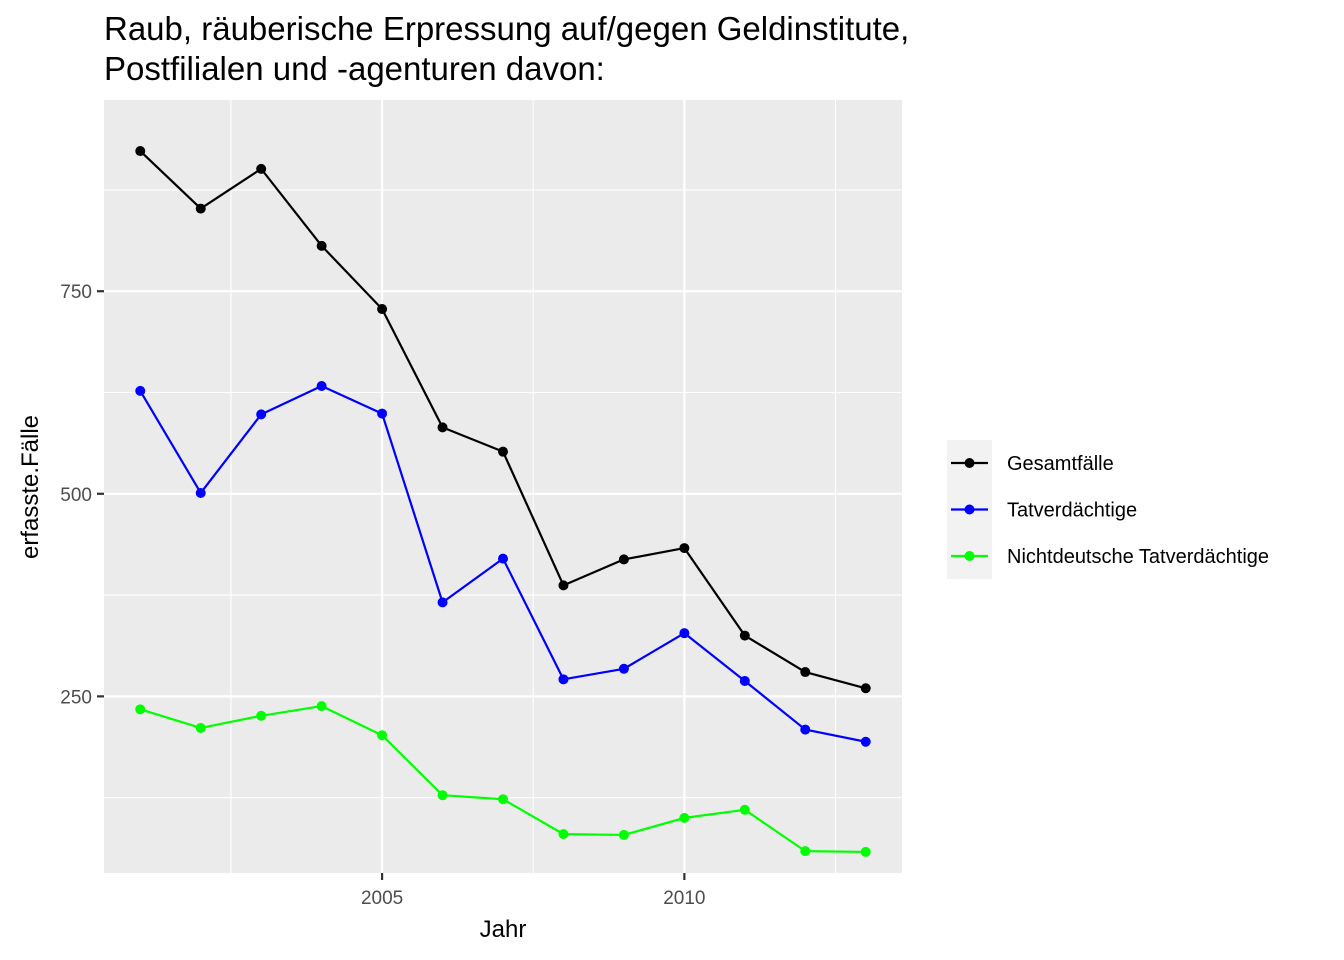 Image resolution: width=1344 pixels, height=960 pixels. Describe the element at coordinates (354, 68) in the screenshot. I see `chart-title-line-2: Postfilialen und -agenturen davon:` at that location.